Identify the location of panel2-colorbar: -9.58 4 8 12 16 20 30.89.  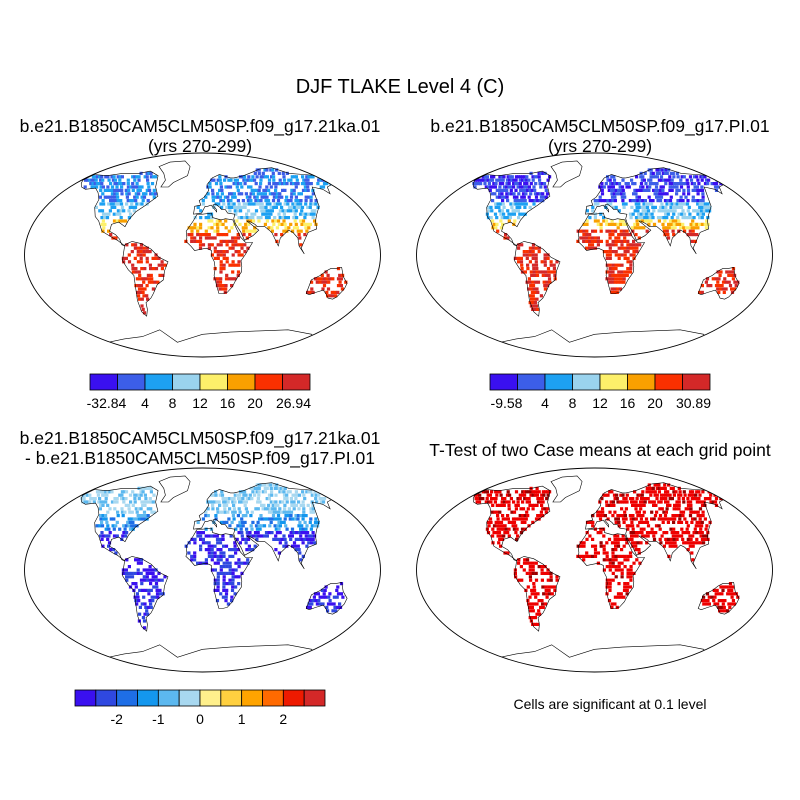
(600, 392).